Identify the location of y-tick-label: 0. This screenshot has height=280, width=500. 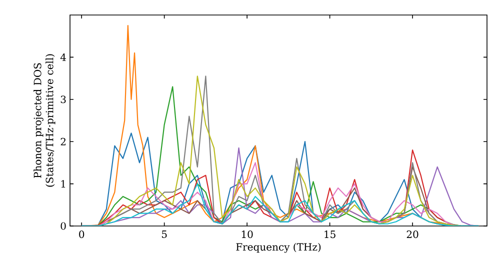
(63, 226).